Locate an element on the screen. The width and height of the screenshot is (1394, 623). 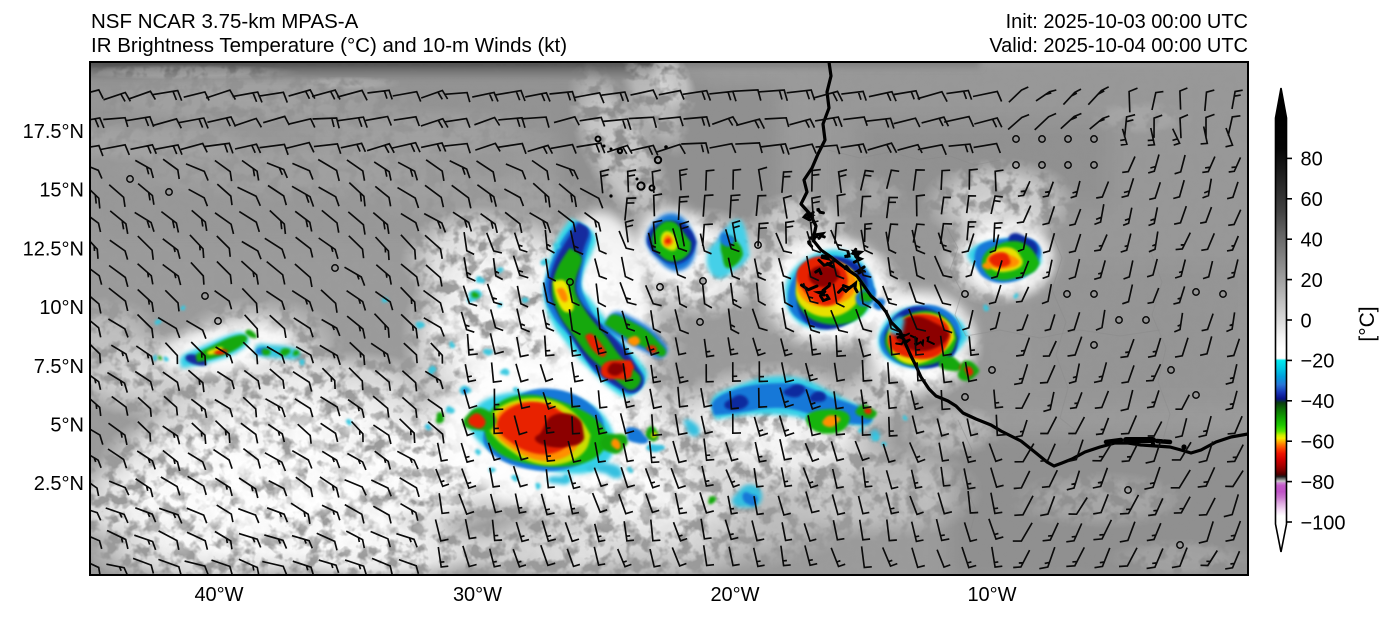
svg-text: −100 is located at coordinates (1323, 523).